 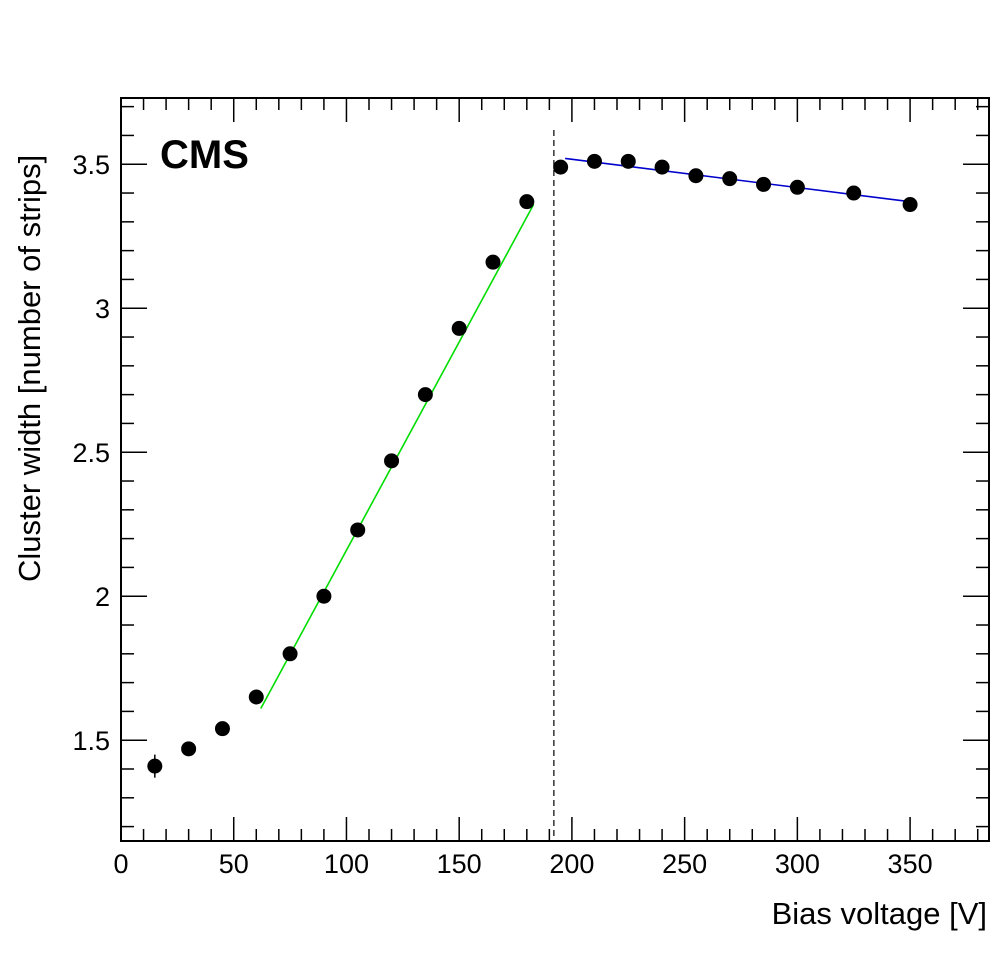 I want to click on x-tick-label: 150, so click(x=459, y=864).